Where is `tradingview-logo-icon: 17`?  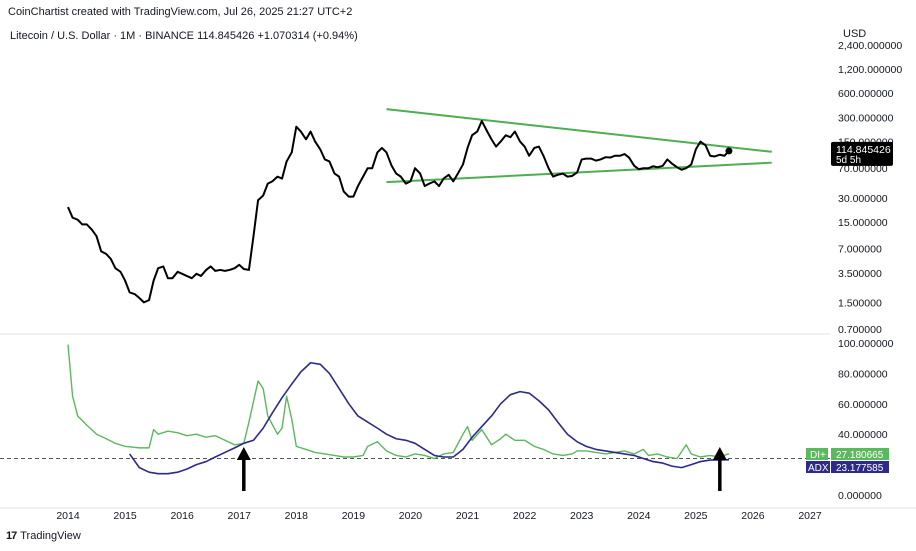 tradingview-logo-icon: 17 is located at coordinates (11, 536).